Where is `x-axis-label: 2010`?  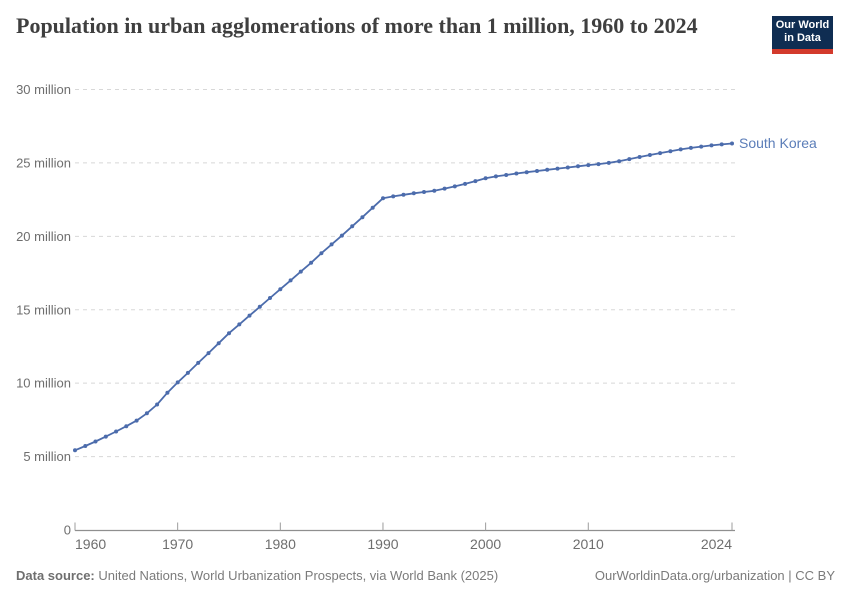 x-axis-label: 2010 is located at coordinates (588, 544).